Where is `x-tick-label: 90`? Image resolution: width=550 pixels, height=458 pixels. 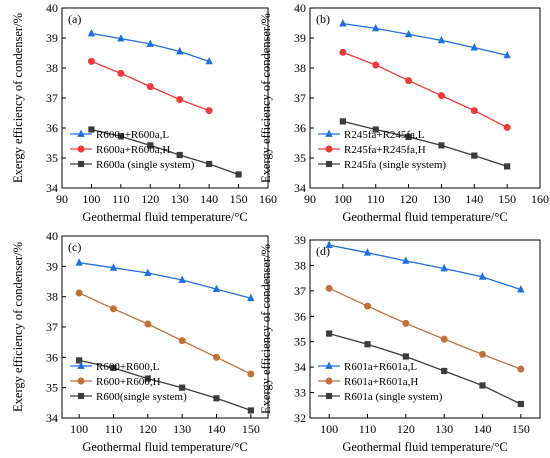 x-tick-label: 90 is located at coordinates (310, 199).